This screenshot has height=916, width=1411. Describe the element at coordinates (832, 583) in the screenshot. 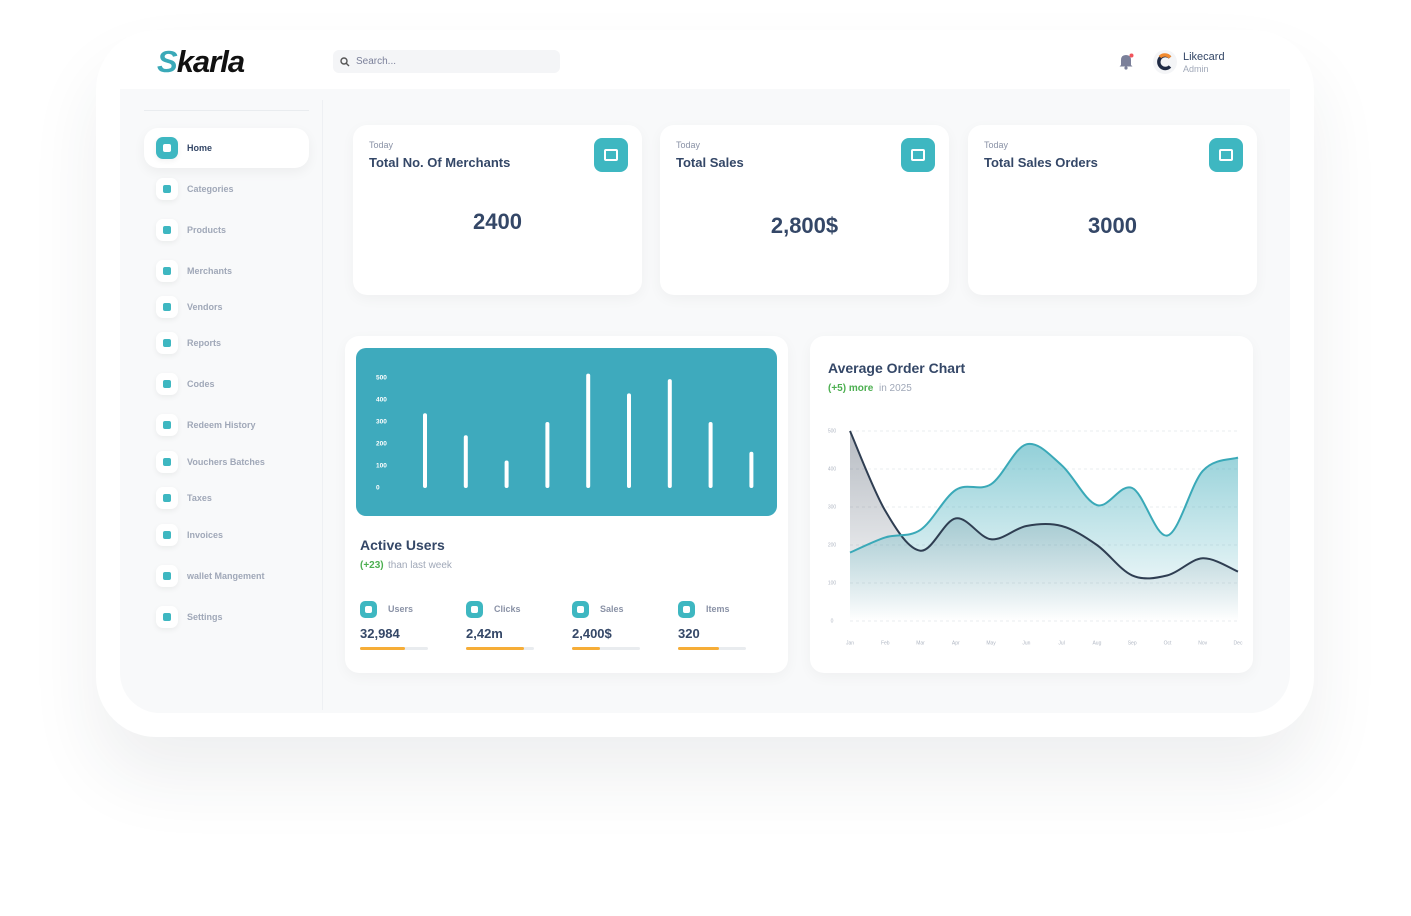

I see `y-tick-label: 100` at that location.